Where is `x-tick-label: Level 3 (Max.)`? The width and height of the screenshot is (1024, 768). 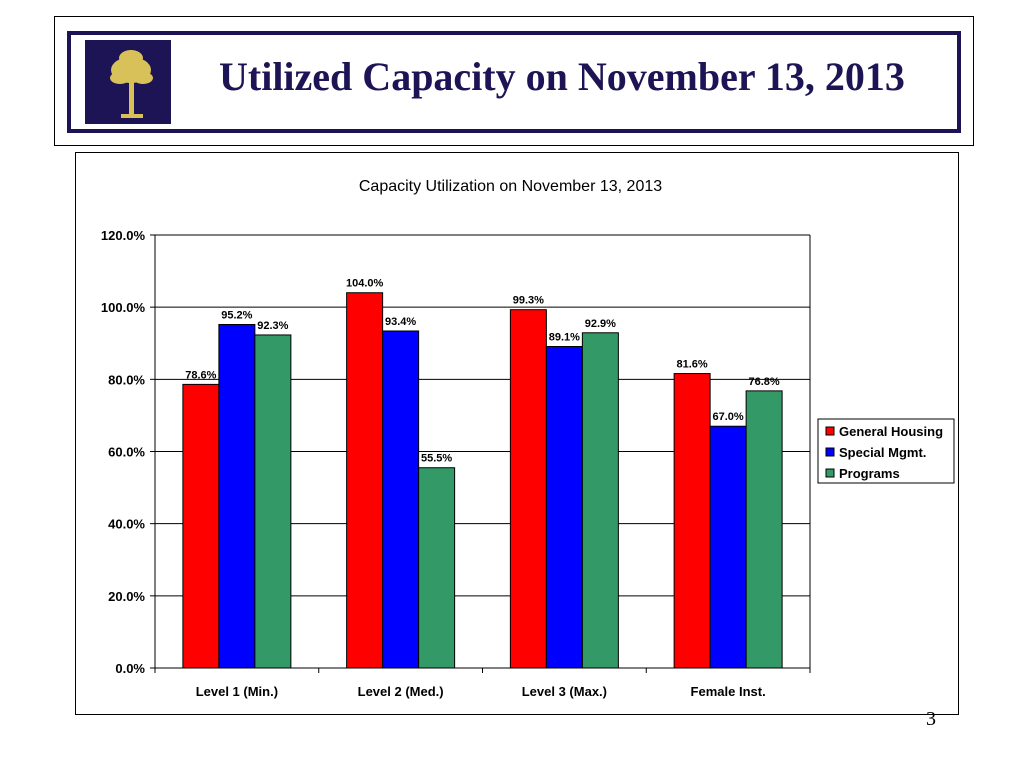
x-tick-label: Level 3 (Max.) is located at coordinates (564, 691).